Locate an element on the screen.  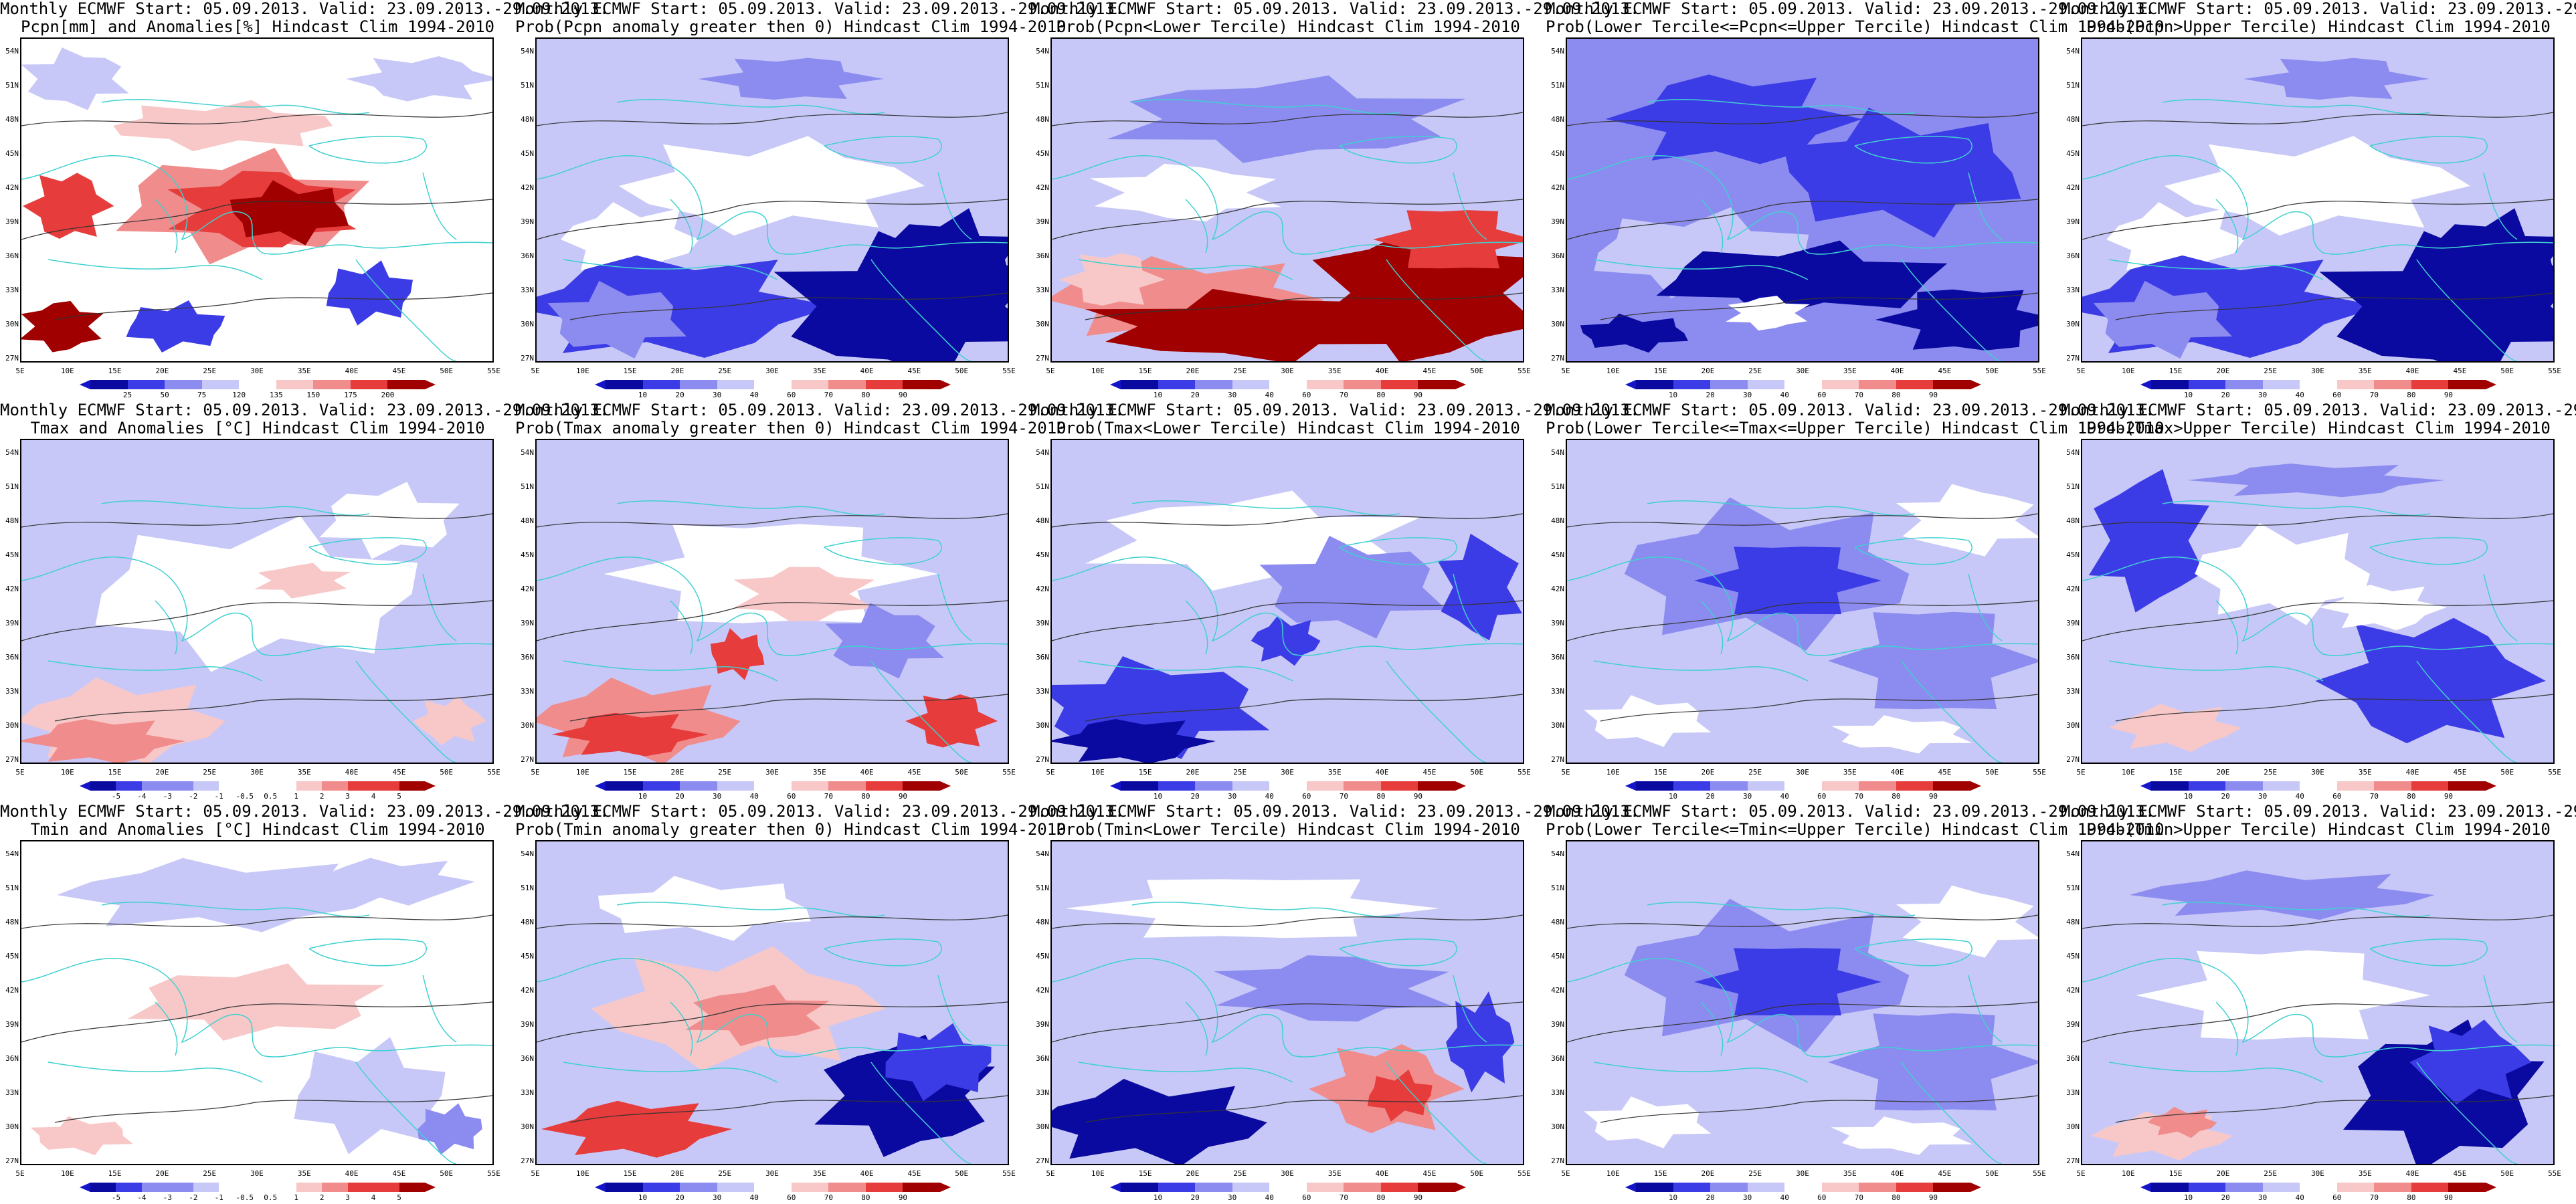
lon-tick-label: 10E is located at coordinates (1098, 1173).